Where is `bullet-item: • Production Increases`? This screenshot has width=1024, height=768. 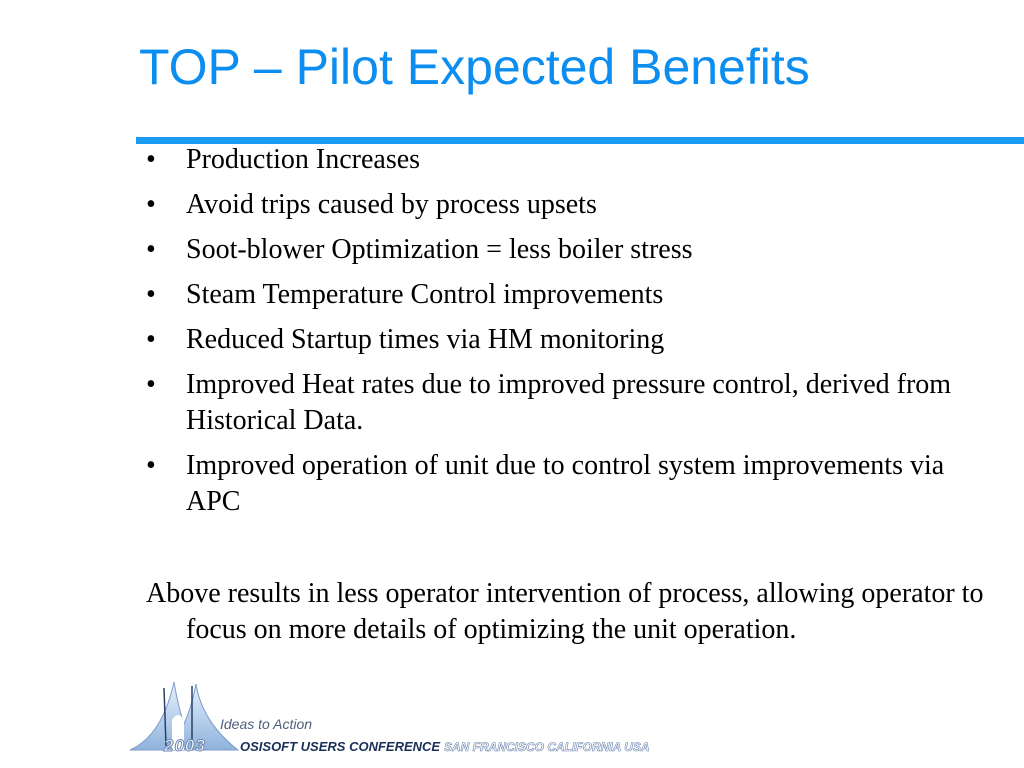
bullet-item: • Production Increases is located at coordinates (571, 160).